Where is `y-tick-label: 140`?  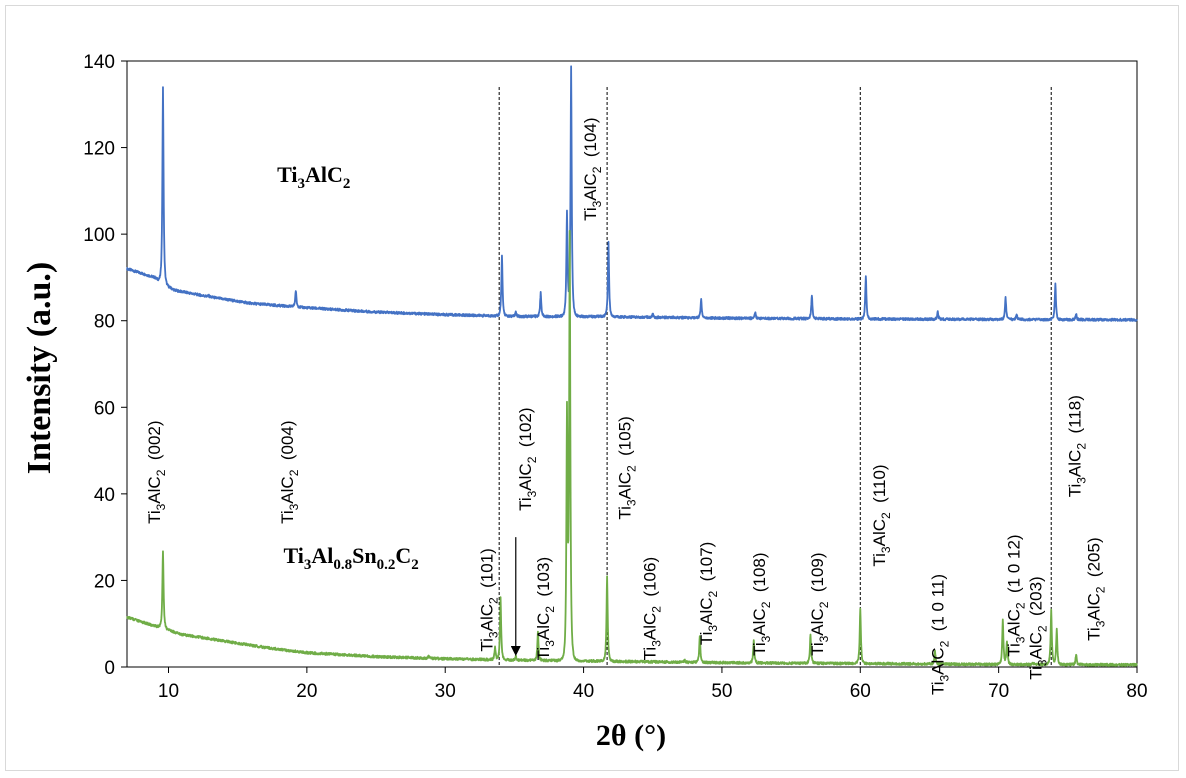 y-tick-label: 140 is located at coordinates (99, 62).